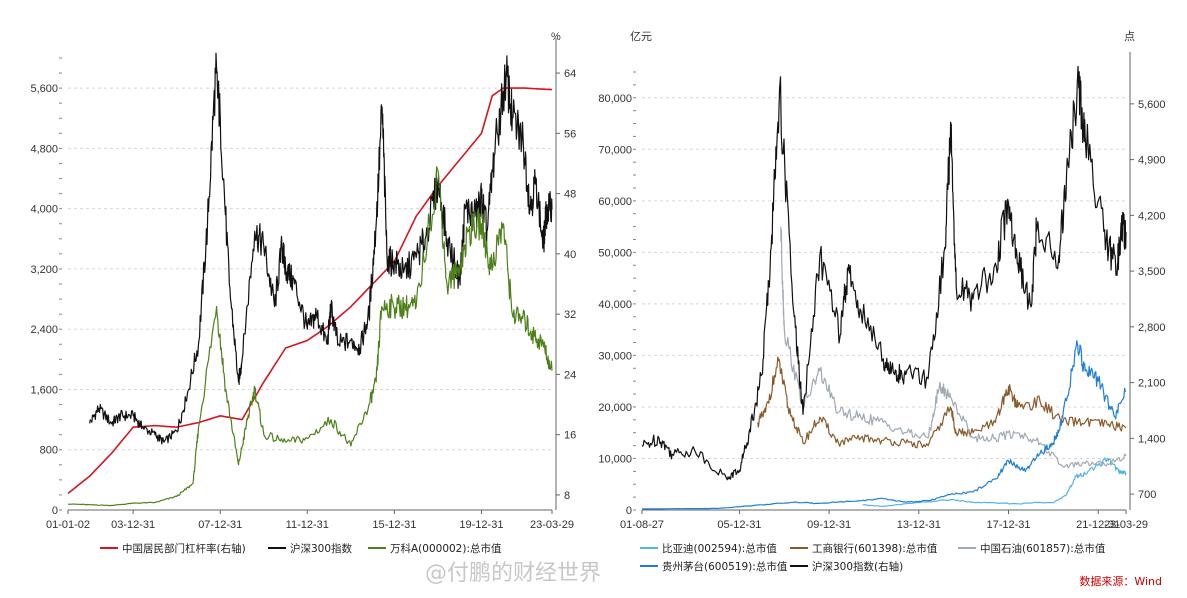 This screenshot has height=598, width=1187. I want to click on legend-label: 工商银行(601398):总市值, so click(875, 548).